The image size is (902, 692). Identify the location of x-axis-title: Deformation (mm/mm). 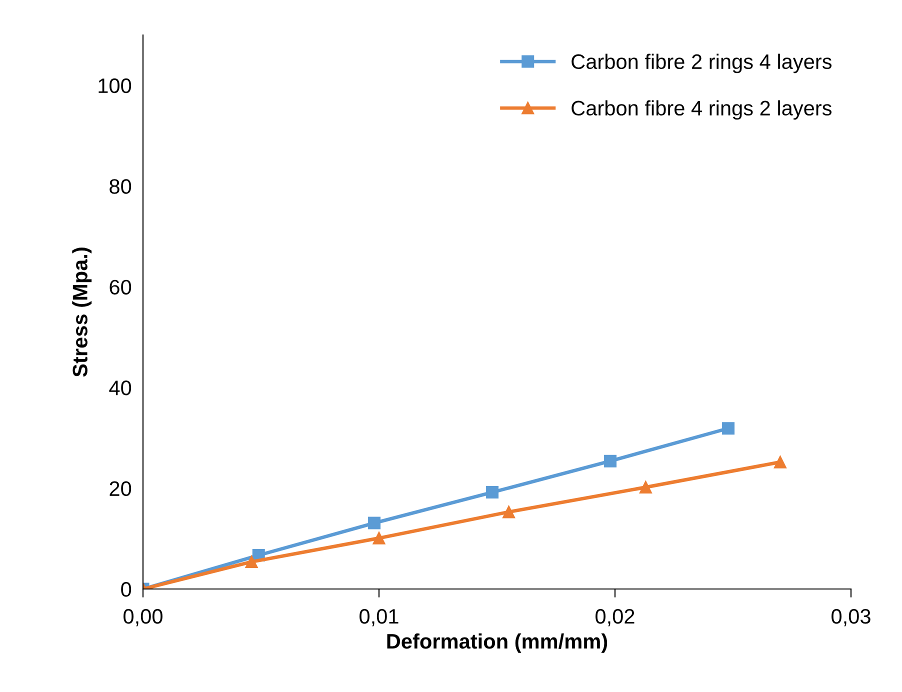
(497, 643).